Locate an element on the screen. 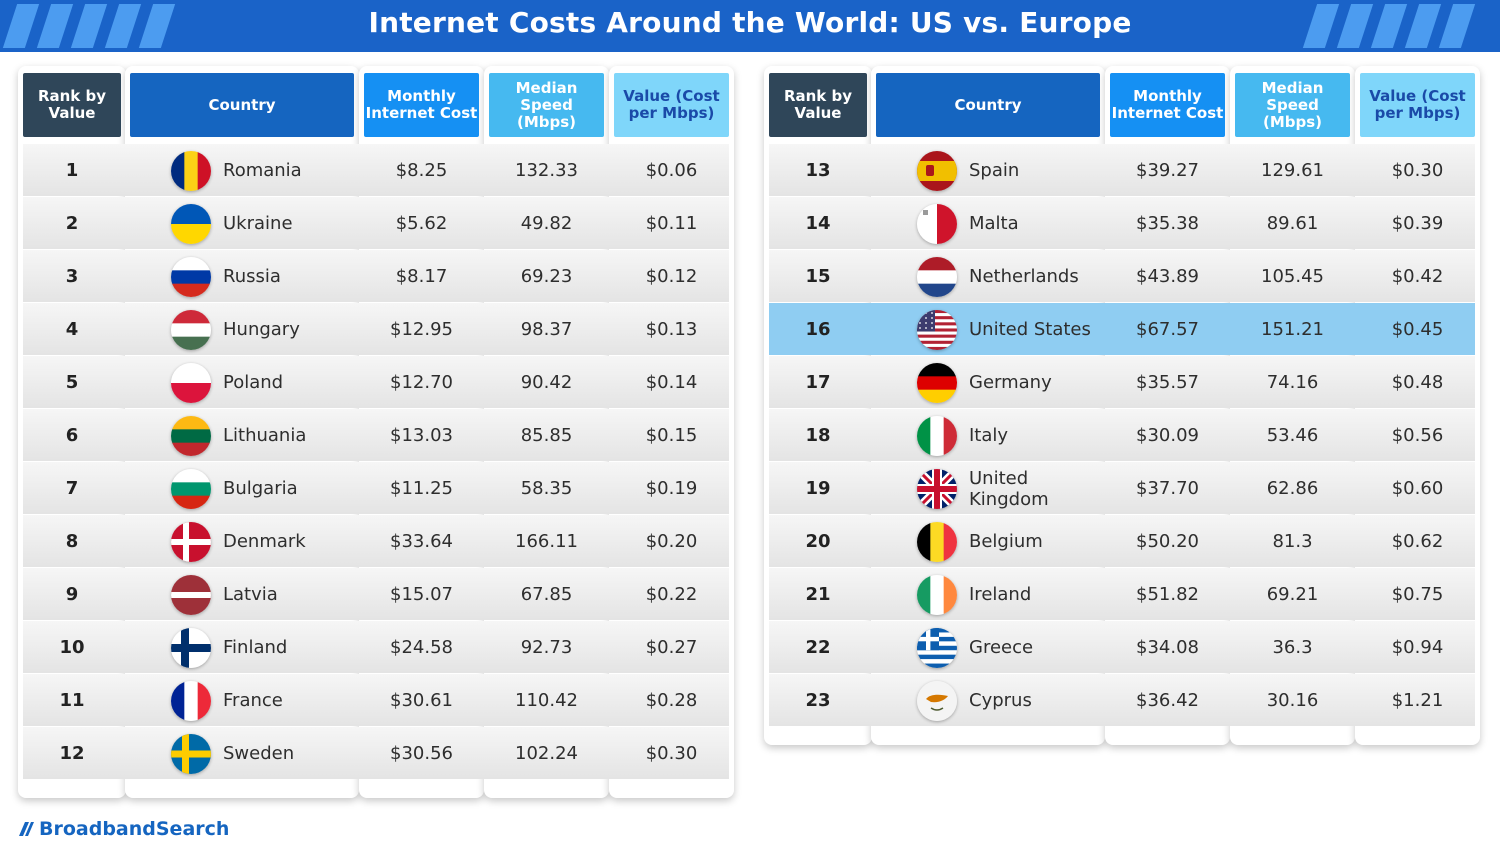 This screenshot has height=855, width=1500. speed-cell: 89.61 is located at coordinates (1292, 223).